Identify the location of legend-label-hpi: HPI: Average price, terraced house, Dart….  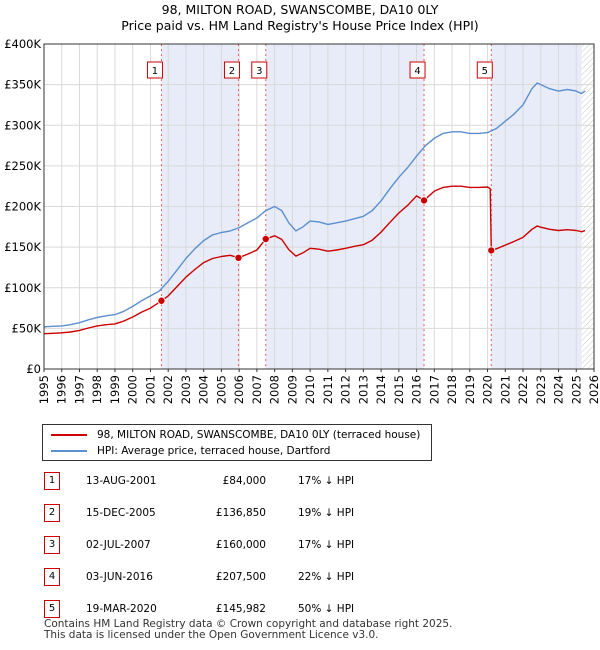
(214, 451).